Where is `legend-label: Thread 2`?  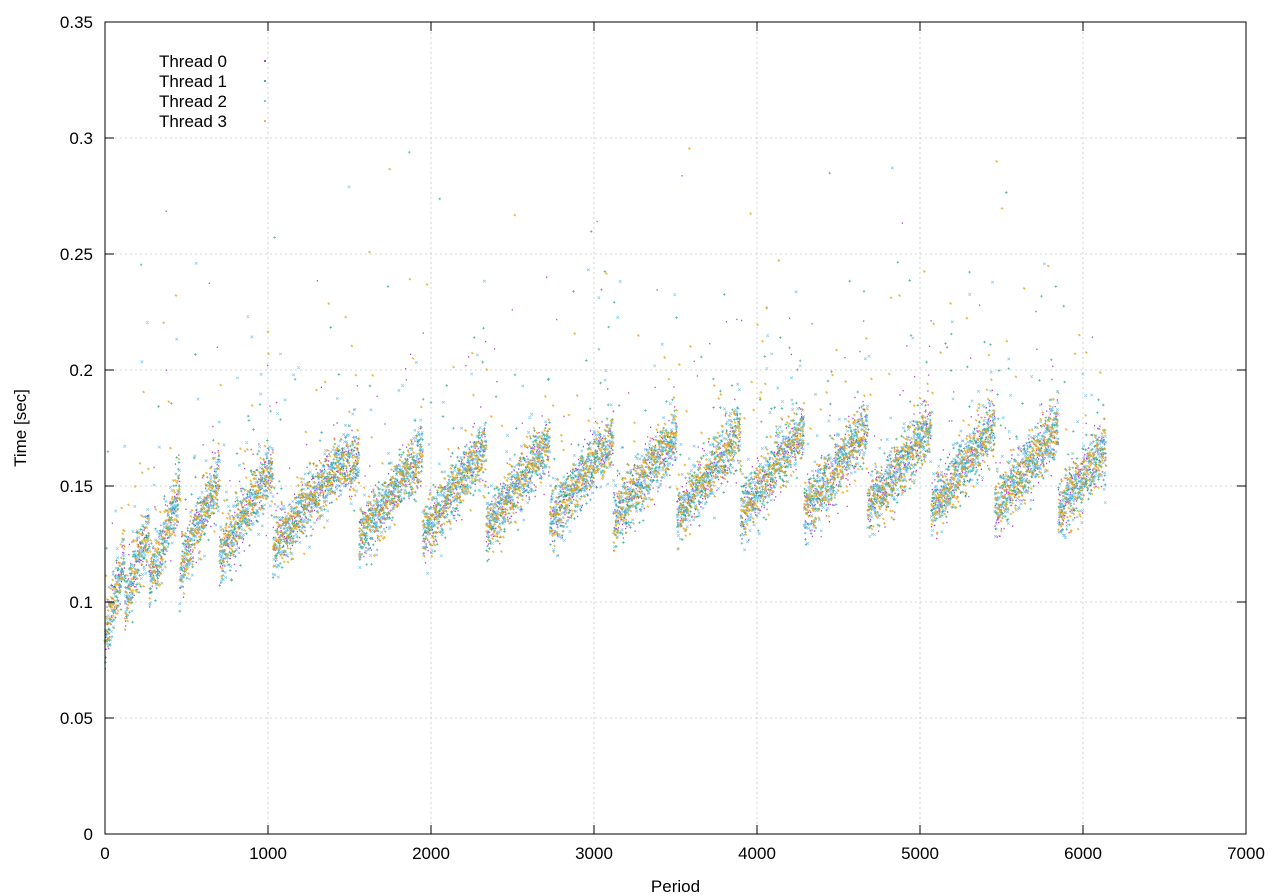 legend-label: Thread 2 is located at coordinates (193, 101).